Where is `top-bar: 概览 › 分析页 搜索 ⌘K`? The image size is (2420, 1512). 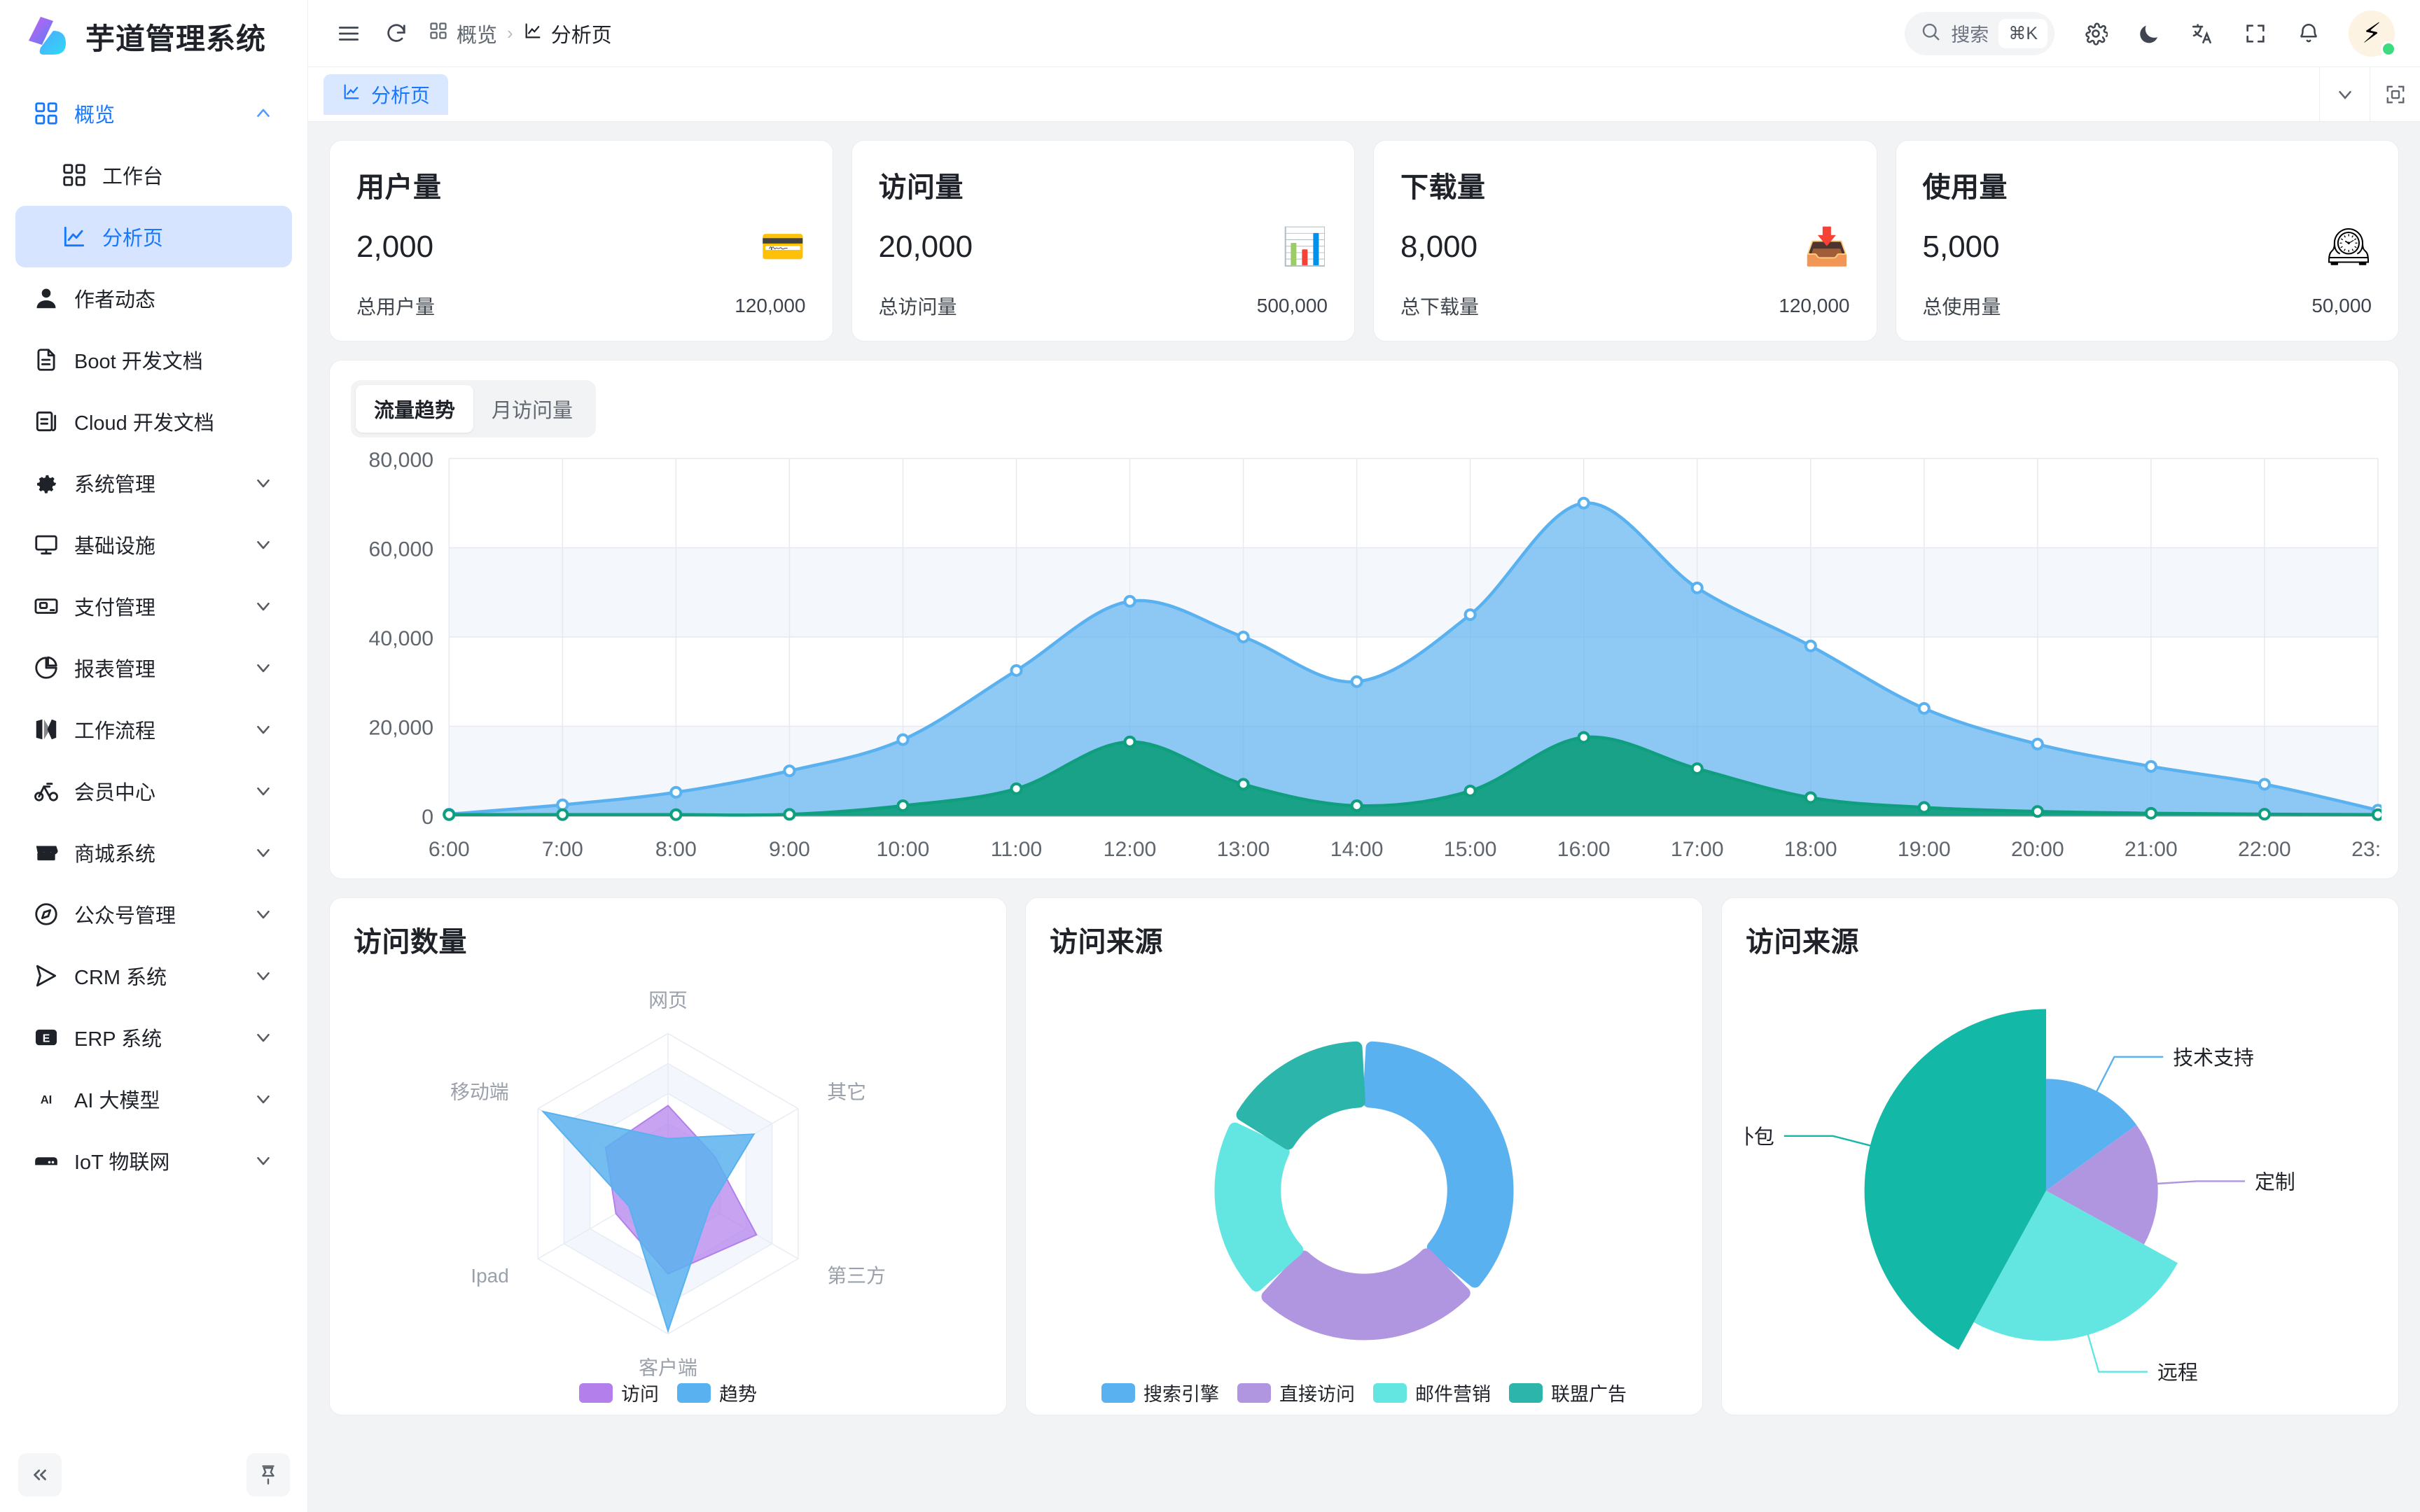
top-bar: 概览 › 分析页 搜索 ⌘K is located at coordinates (1364, 33).